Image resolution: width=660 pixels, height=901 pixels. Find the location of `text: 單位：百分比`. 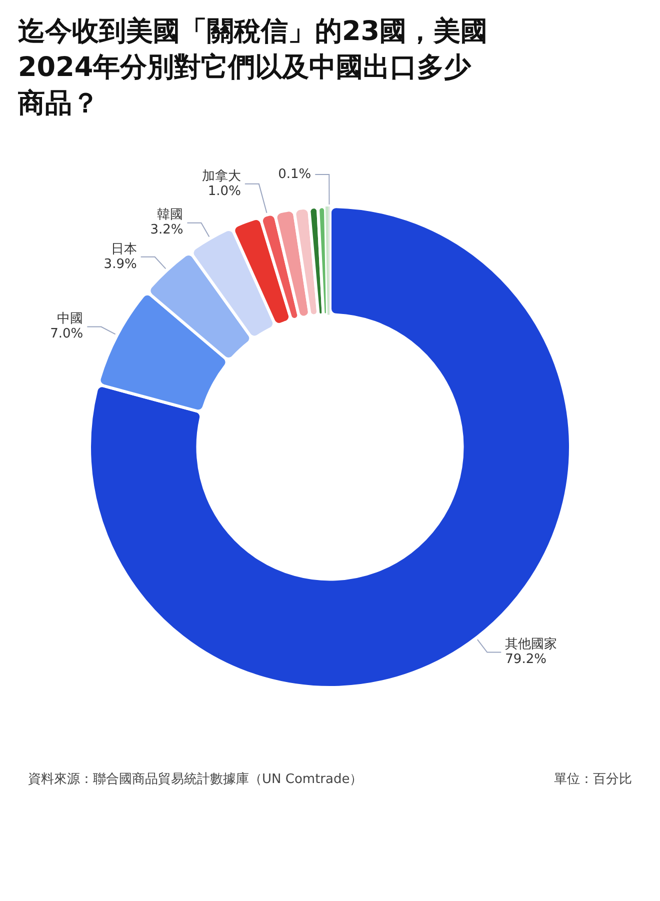

text: 單位：百分比 is located at coordinates (593, 779).